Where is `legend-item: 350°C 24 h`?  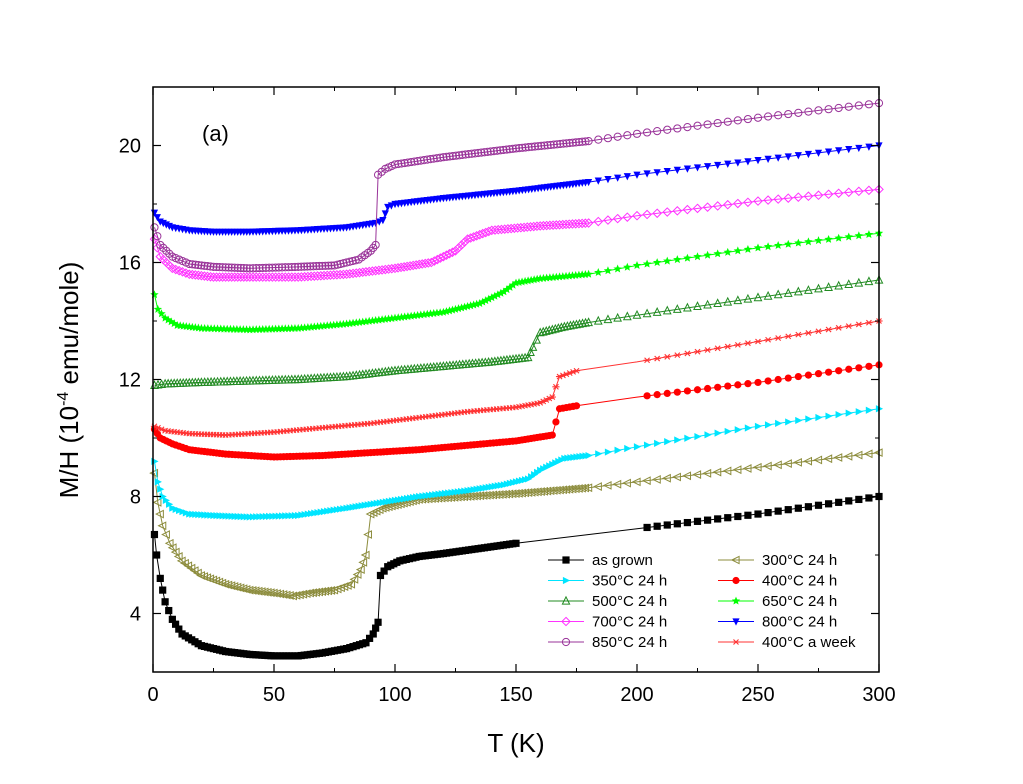
legend-item: 350°C 24 h is located at coordinates (607, 581).